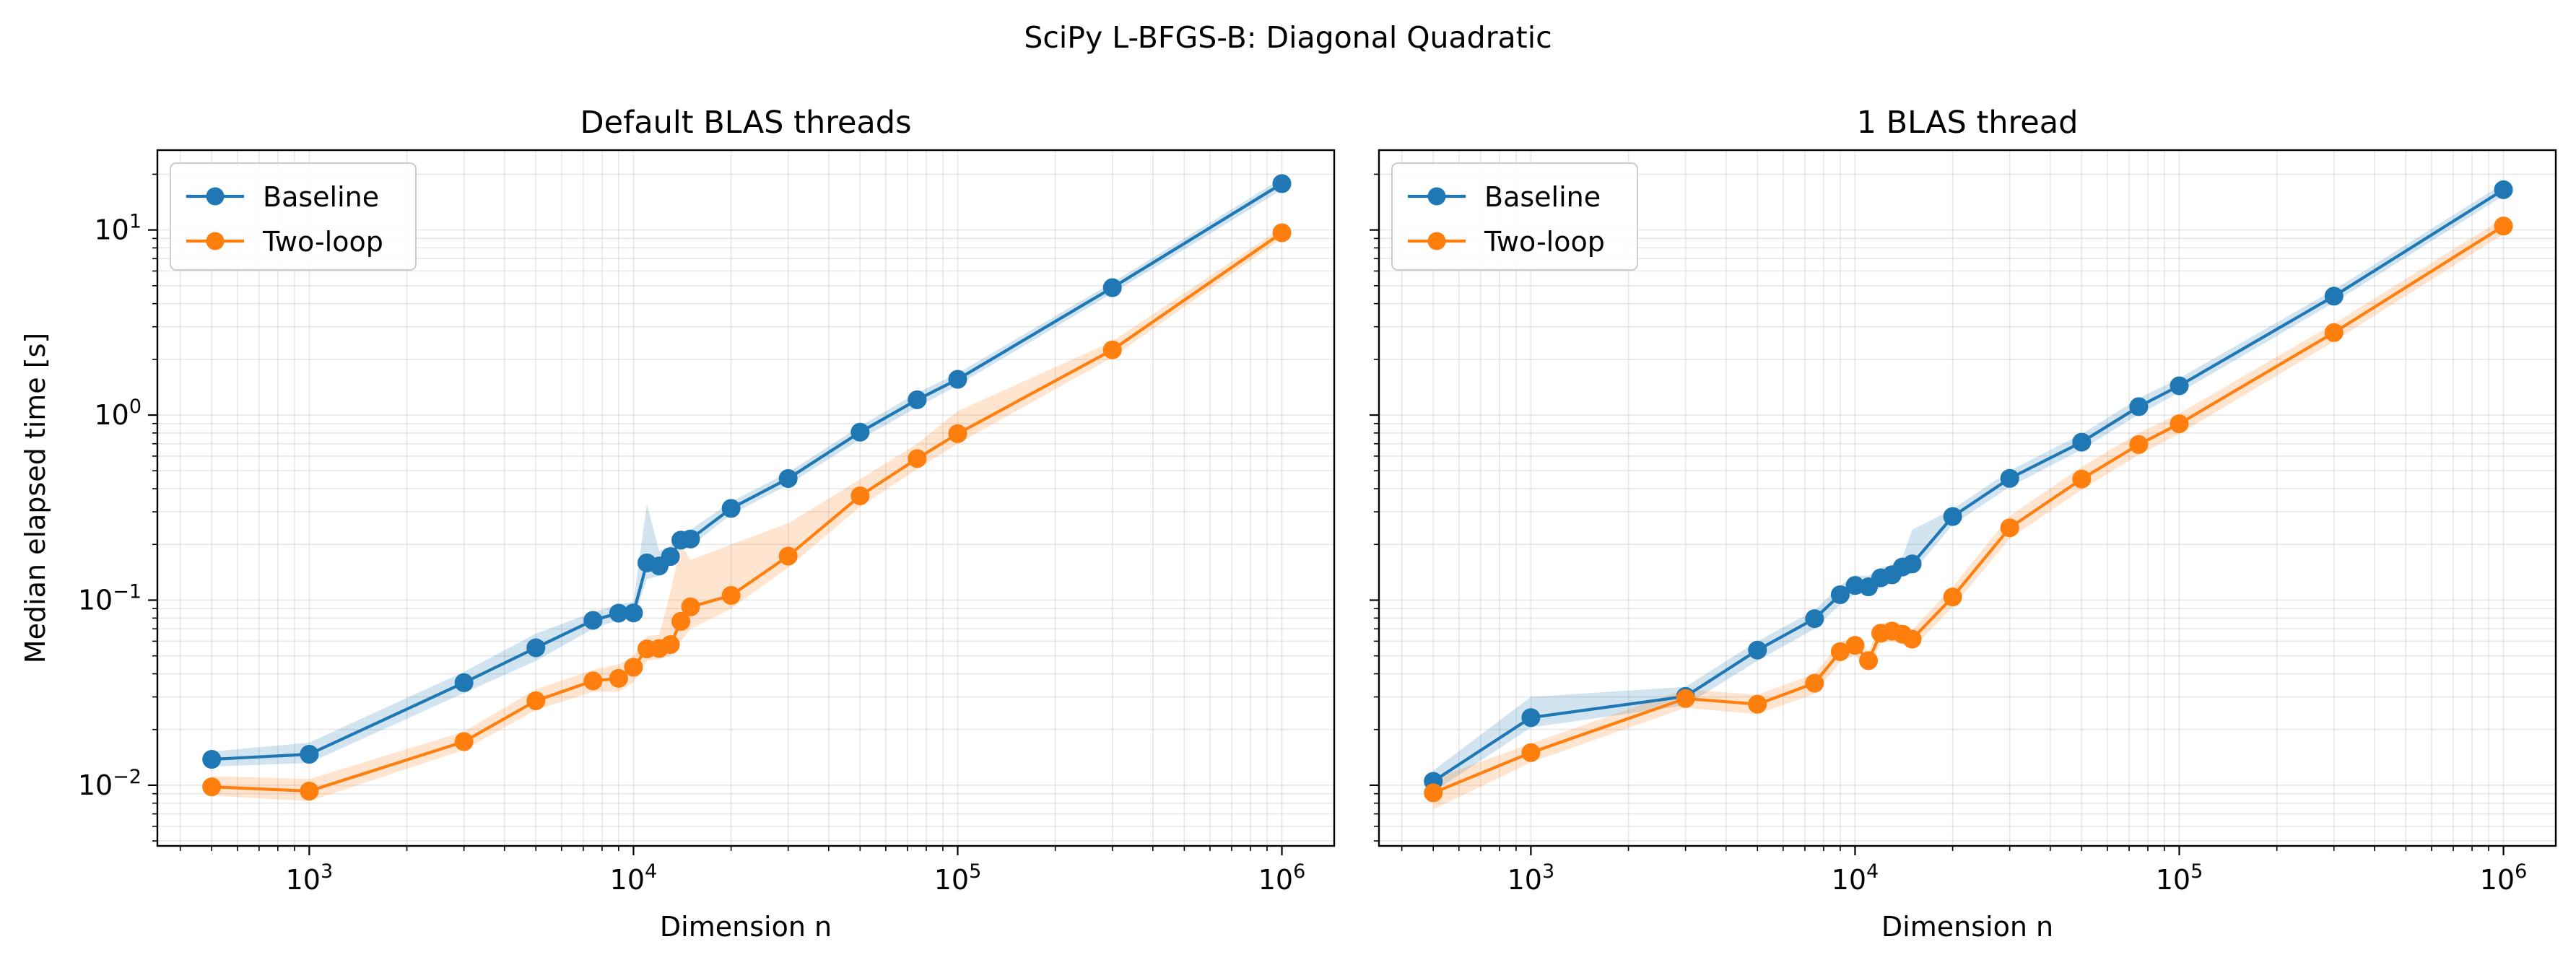 The width and height of the screenshot is (2576, 965). I want to click on x-tick-label: 10⁶, so click(2504, 878).